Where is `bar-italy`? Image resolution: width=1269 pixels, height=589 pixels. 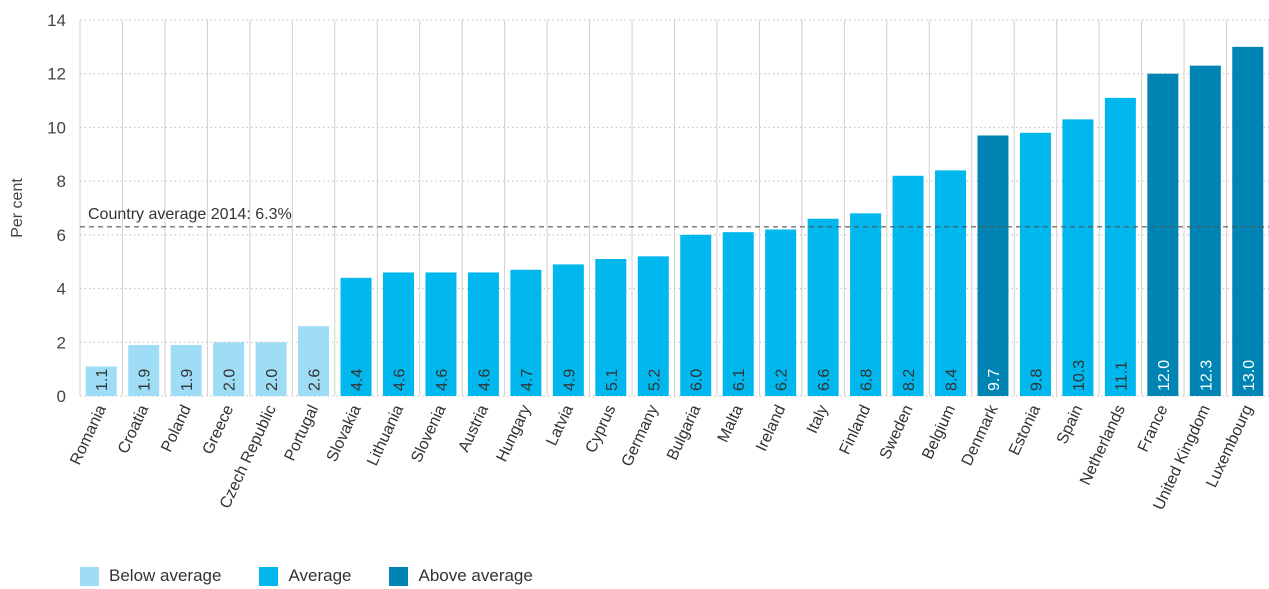
bar-italy is located at coordinates (823, 307).